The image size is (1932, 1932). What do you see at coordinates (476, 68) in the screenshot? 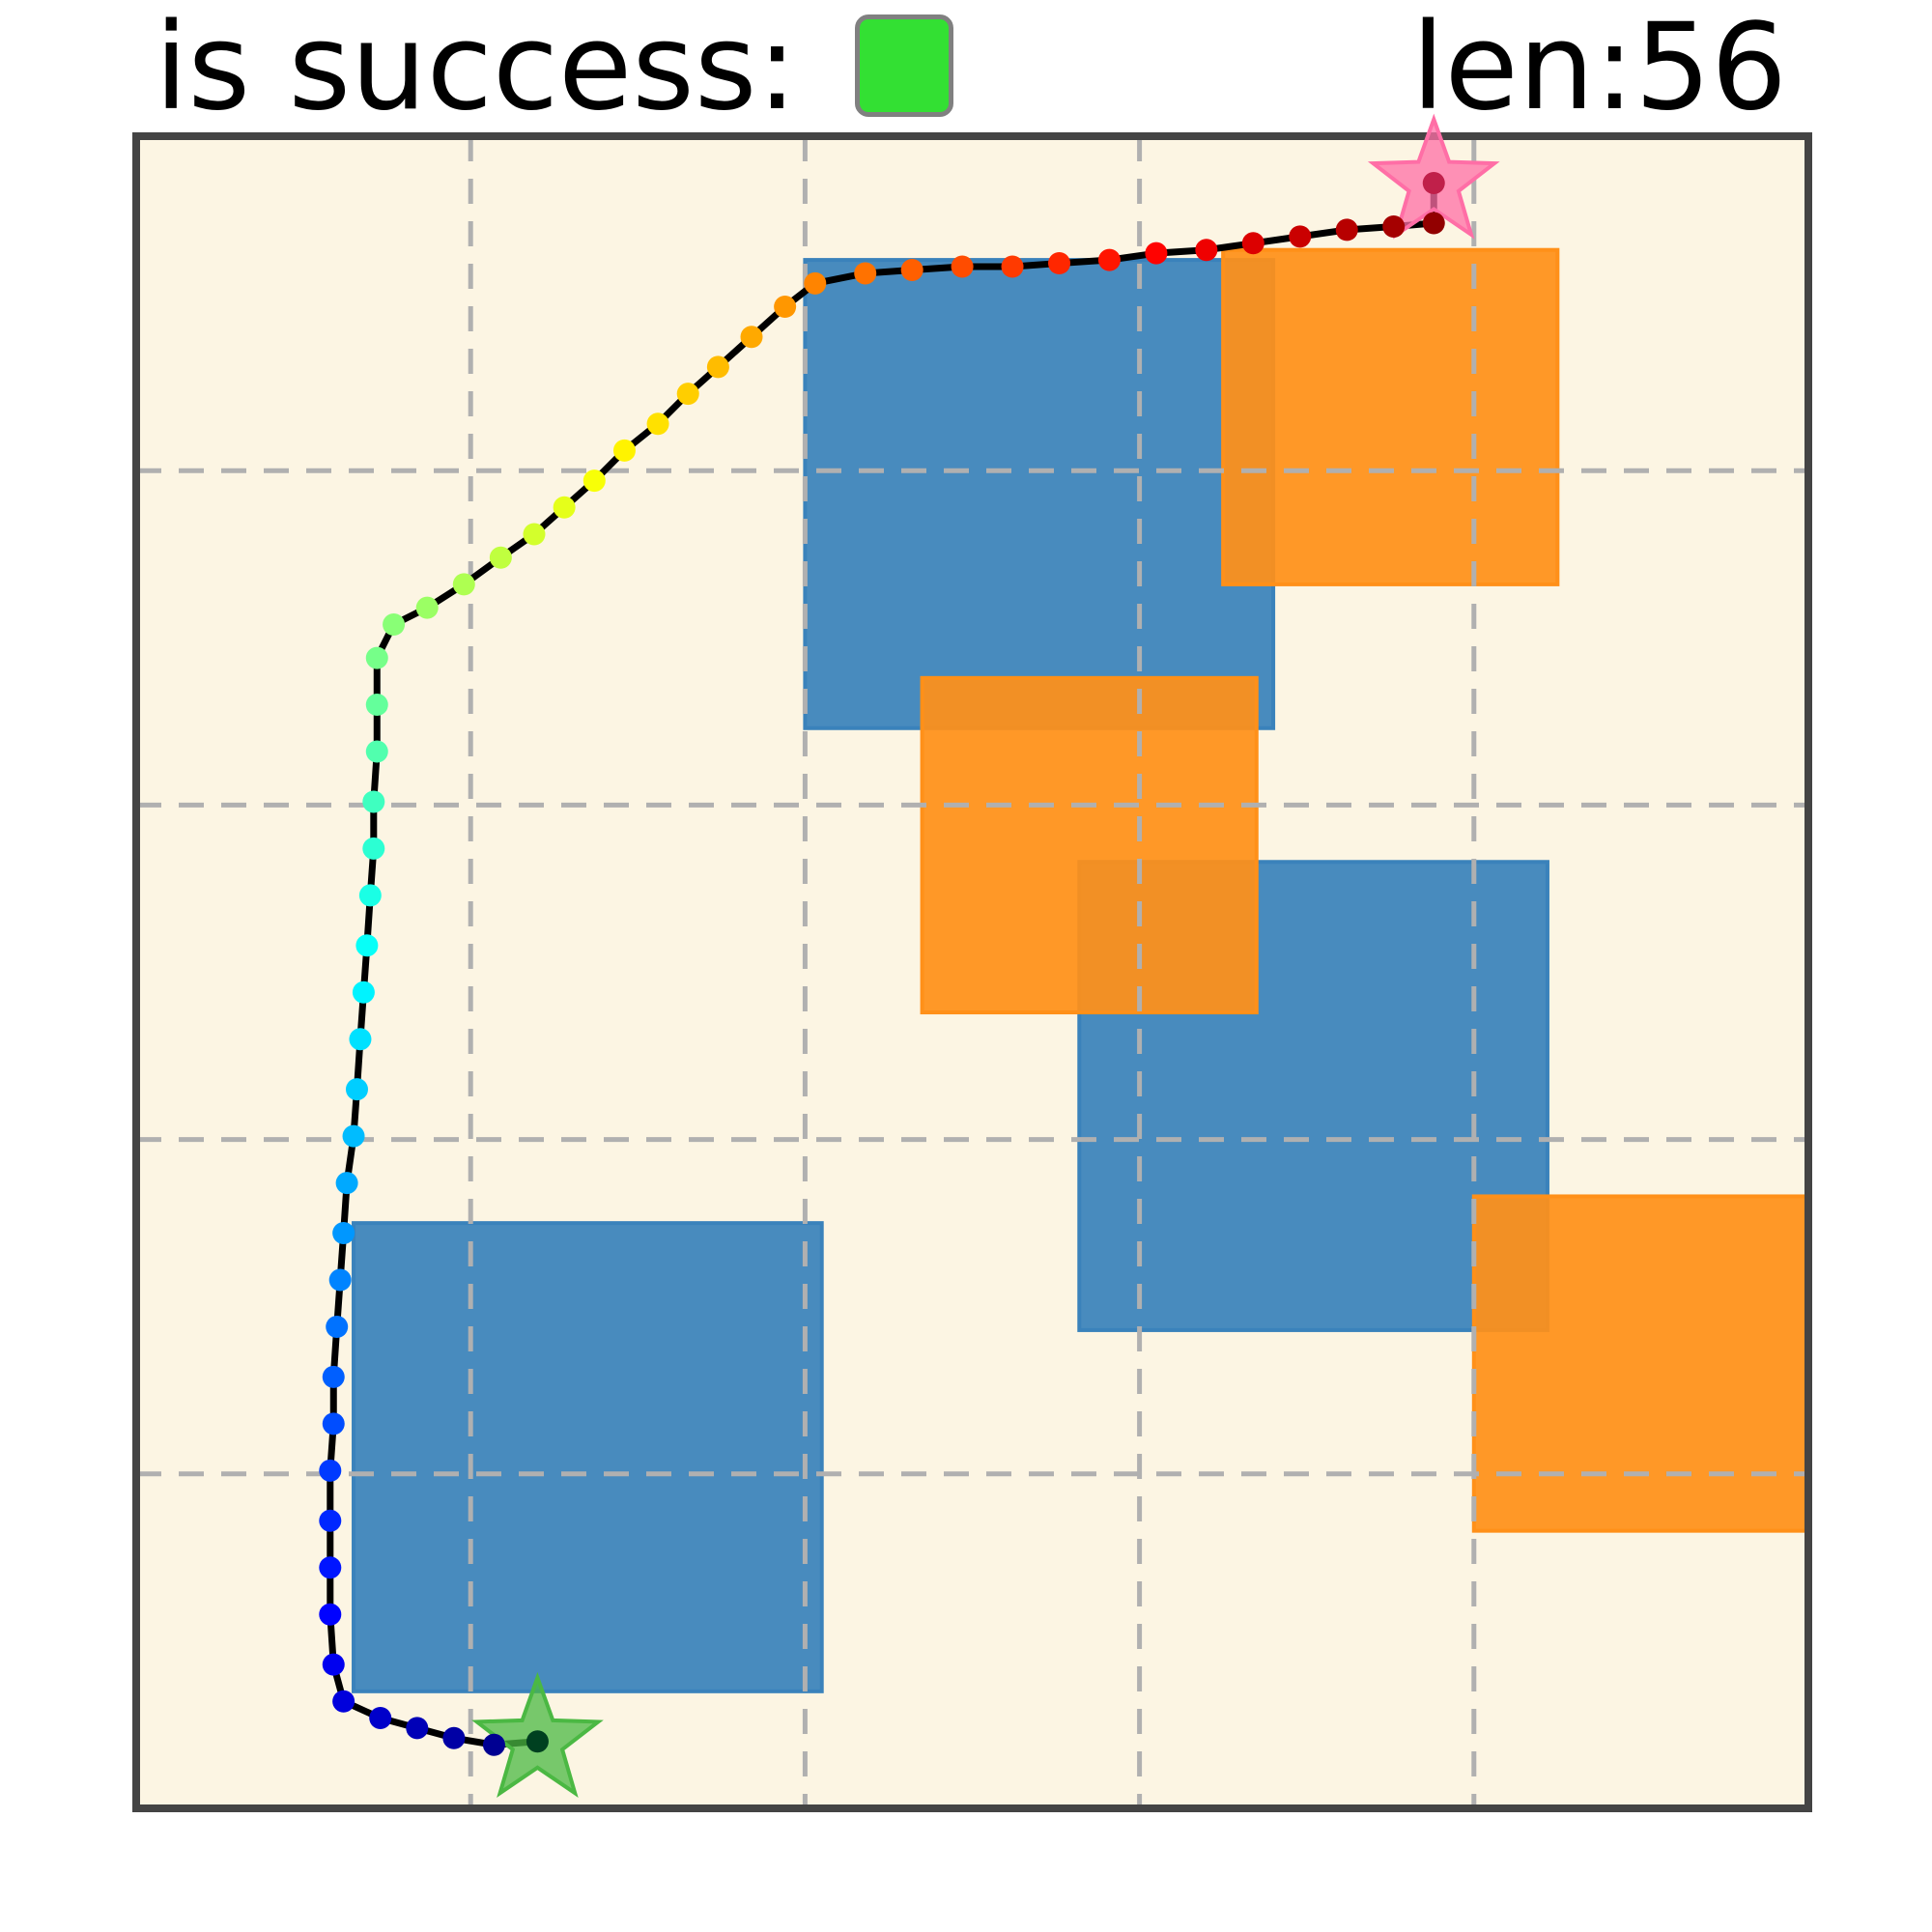
I see `success-label: is success:` at bounding box center [476, 68].